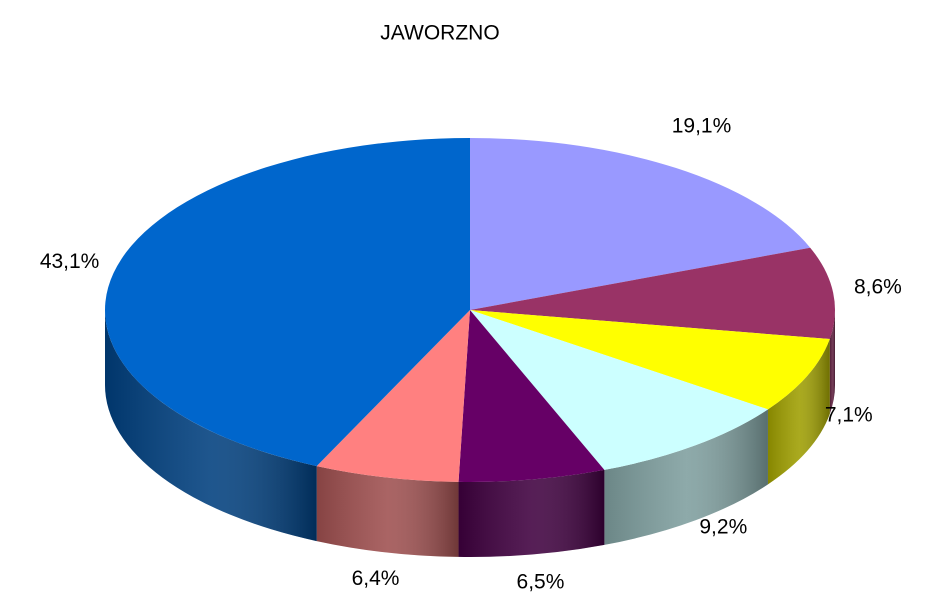  Describe the element at coordinates (376, 578) in the screenshot. I see `data-label: 6,4%` at that location.